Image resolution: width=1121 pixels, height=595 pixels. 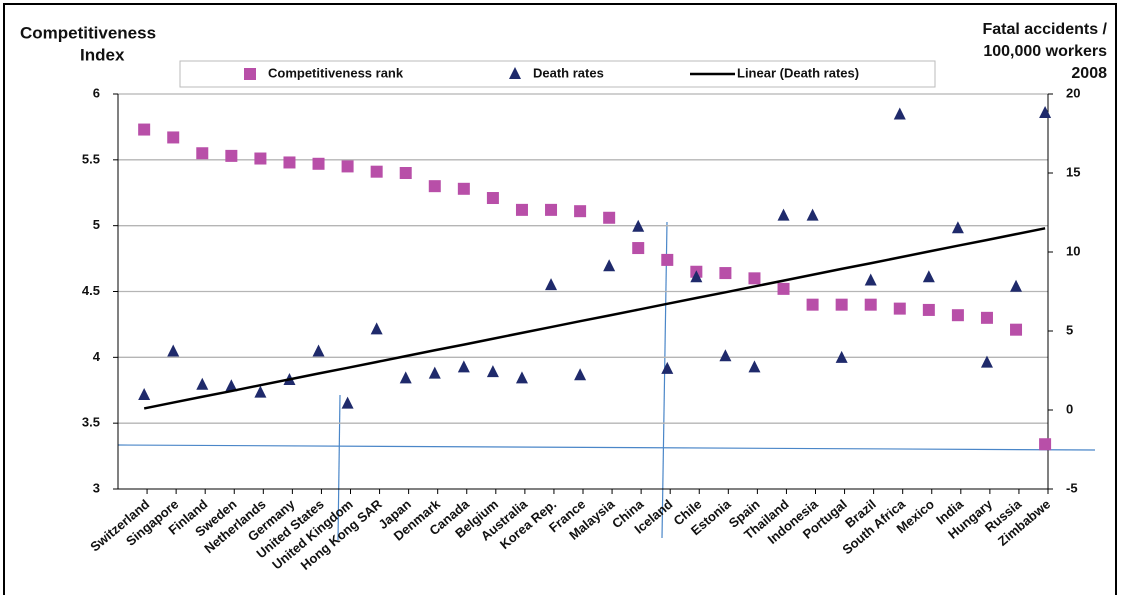 What do you see at coordinates (97, 356) in the screenshot?
I see `y-tick-label: 4` at bounding box center [97, 356].